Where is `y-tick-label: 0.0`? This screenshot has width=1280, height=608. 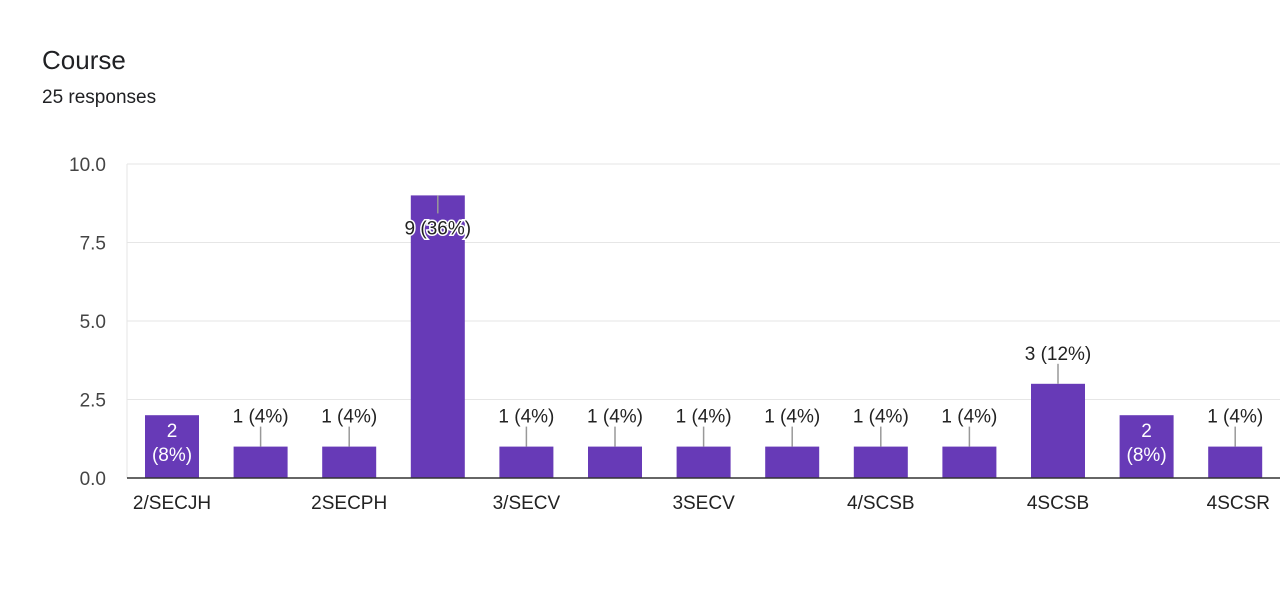
y-tick-label: 0.0 is located at coordinates (93, 479).